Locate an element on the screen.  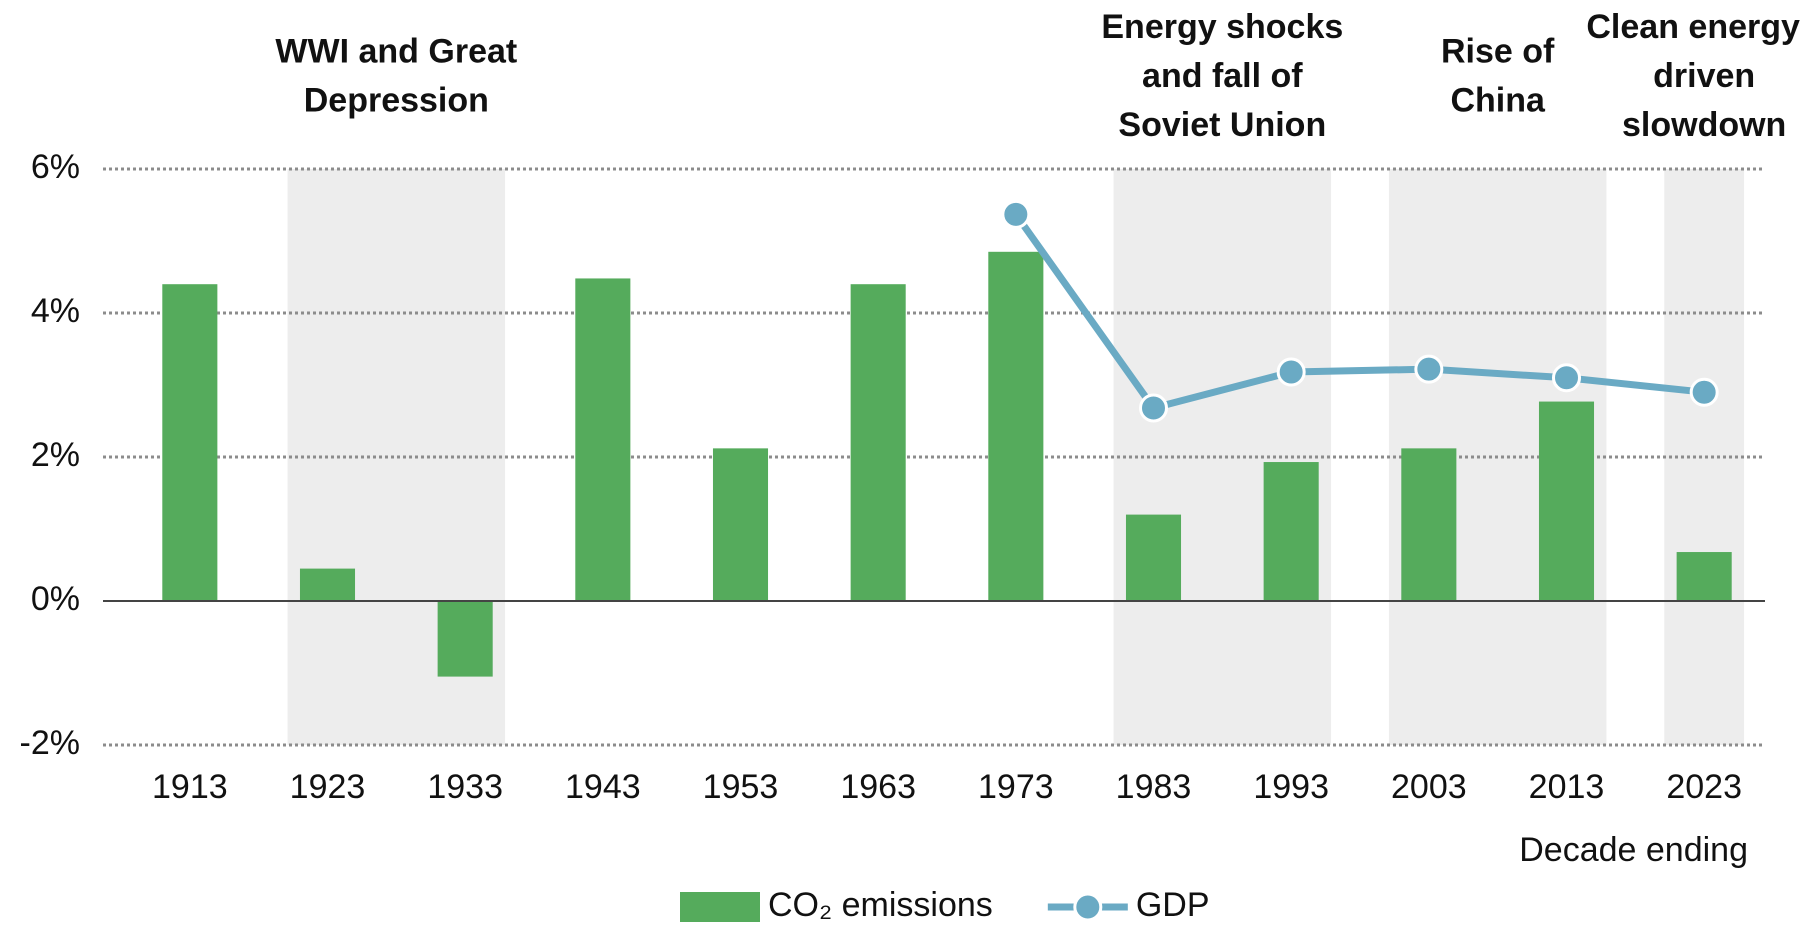
x-tick-label: 2013 is located at coordinates (1567, 787).